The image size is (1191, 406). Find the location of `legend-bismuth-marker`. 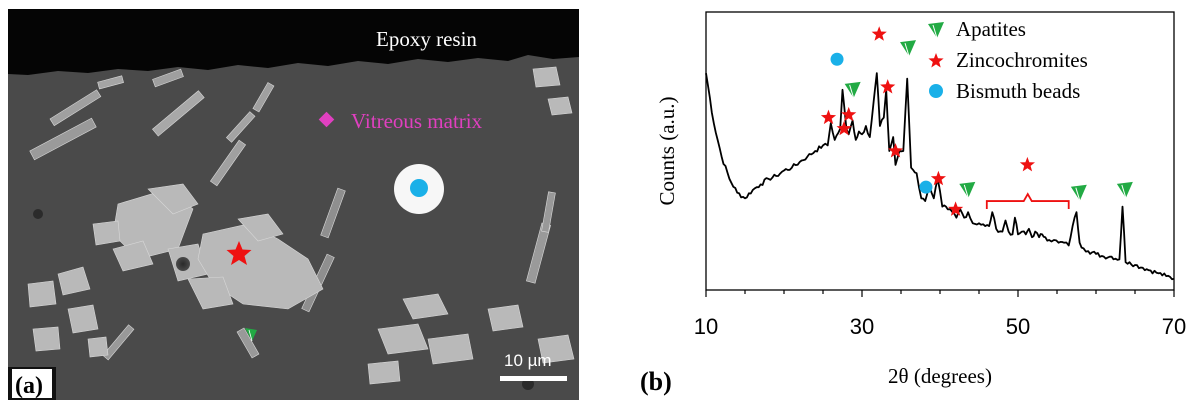

legend-bismuth-marker is located at coordinates (936, 91).